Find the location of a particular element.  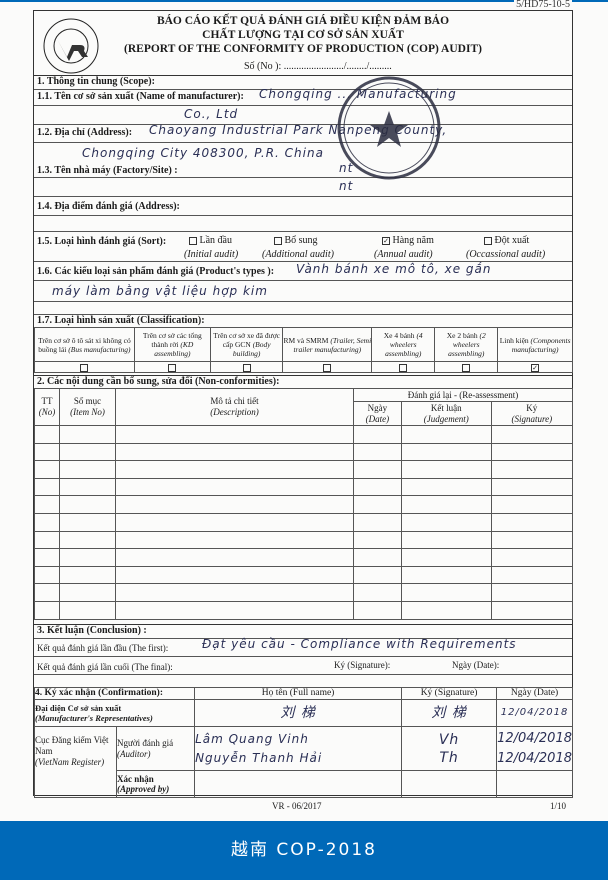

manufacturer-value-2: Co., Ltd is located at coordinates (211, 114).